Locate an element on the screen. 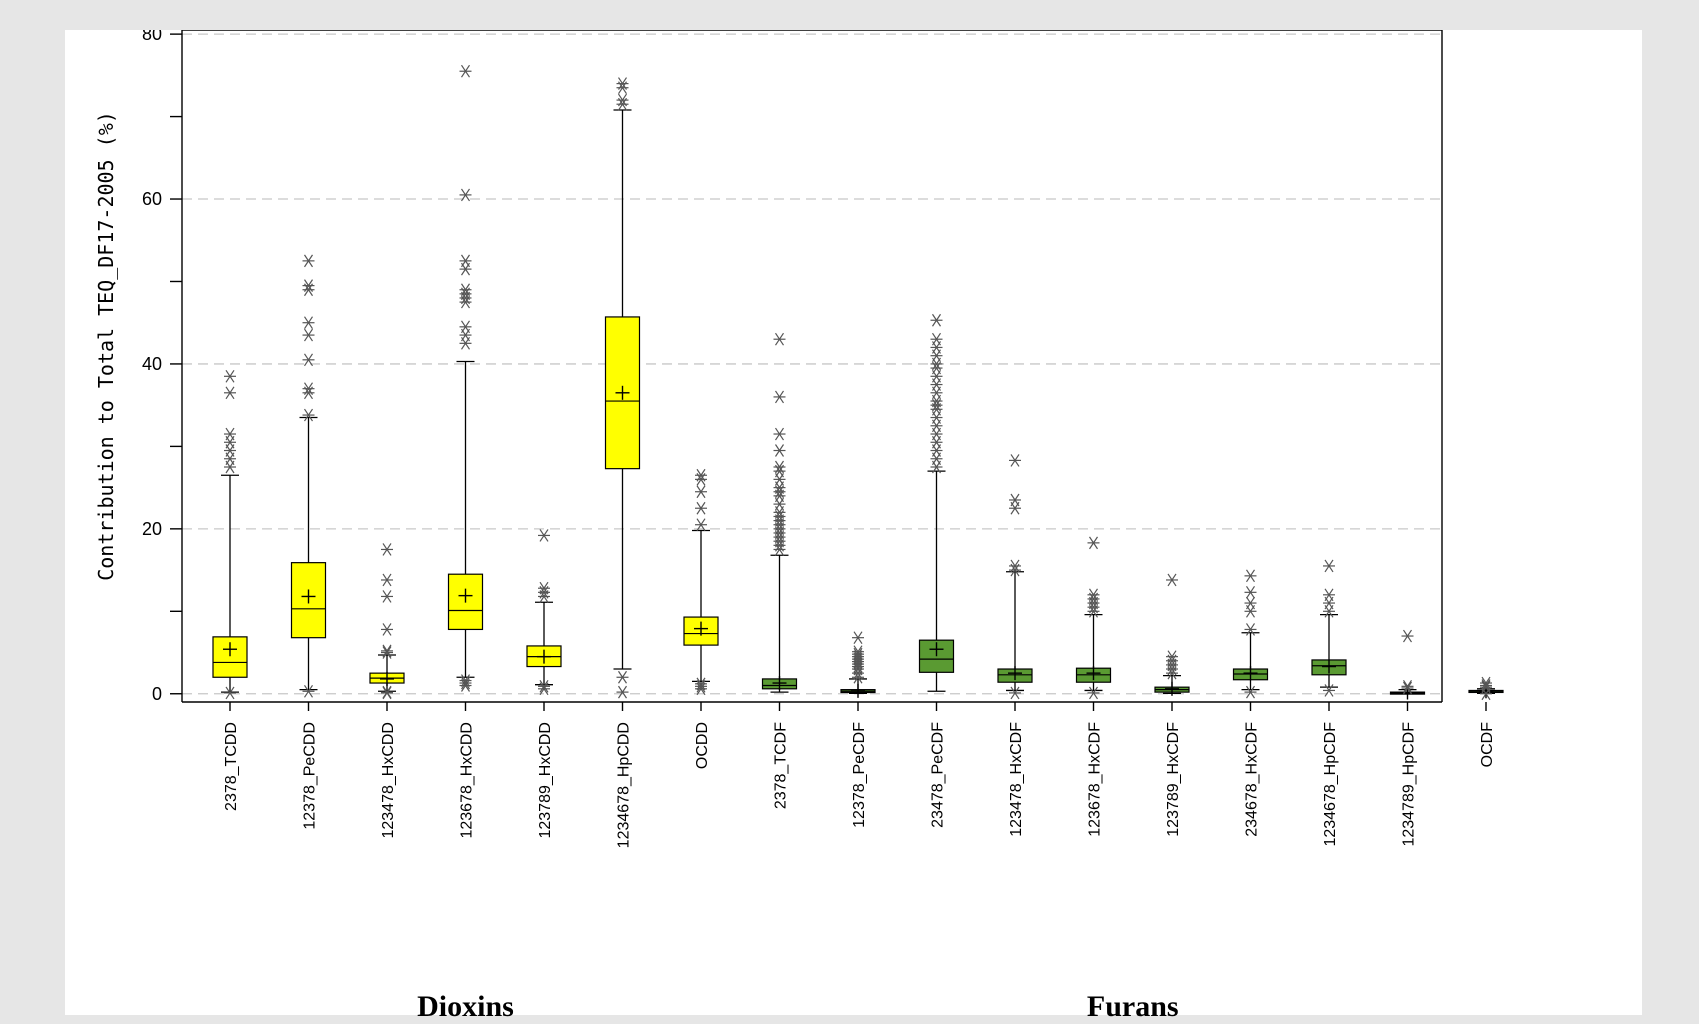  x-category-label: 123478_HxCDD is located at coordinates (388, 780).